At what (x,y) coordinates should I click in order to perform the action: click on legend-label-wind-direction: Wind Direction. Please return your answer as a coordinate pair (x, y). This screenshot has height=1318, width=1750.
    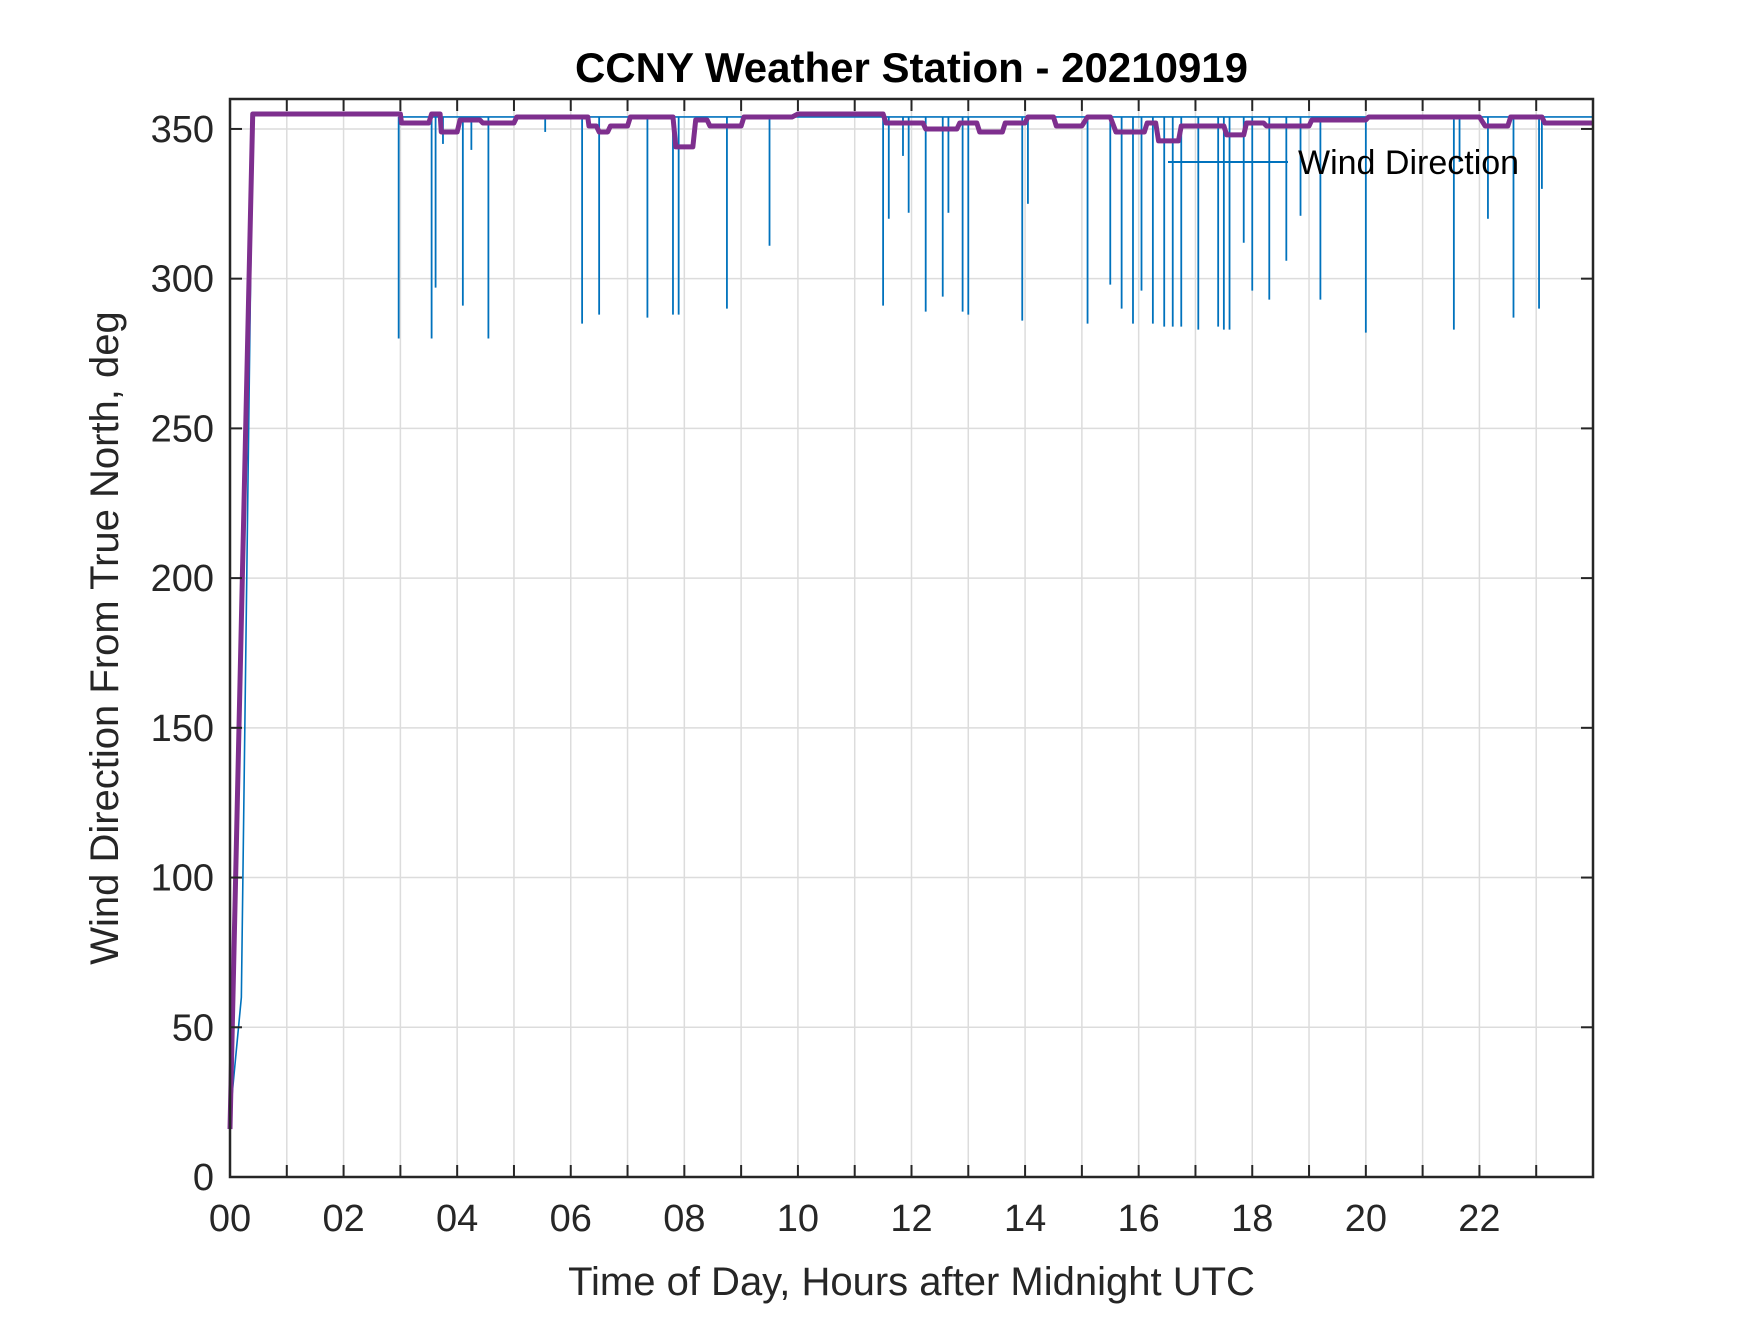
    Looking at the image, I should click on (1408, 163).